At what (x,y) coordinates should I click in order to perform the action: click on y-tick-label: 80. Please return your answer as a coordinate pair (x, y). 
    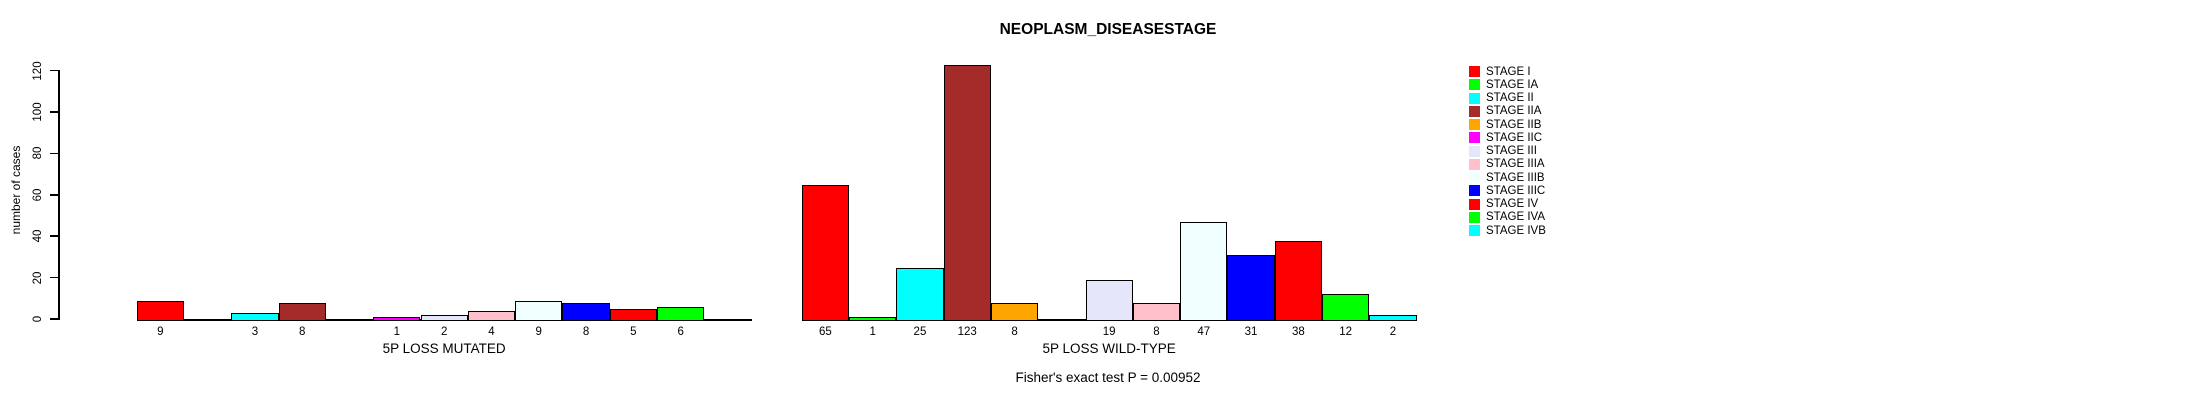
    Looking at the image, I should click on (38, 153).